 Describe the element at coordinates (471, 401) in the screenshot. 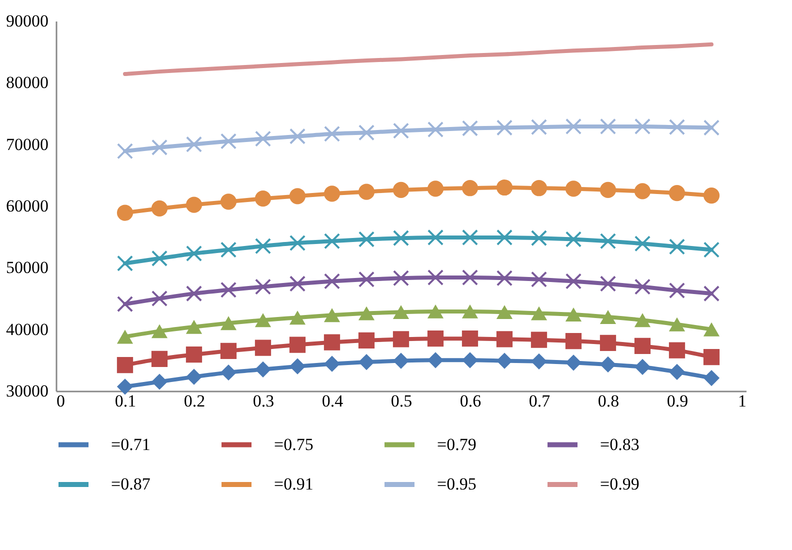

I see `x-tick-label: 0.6` at that location.